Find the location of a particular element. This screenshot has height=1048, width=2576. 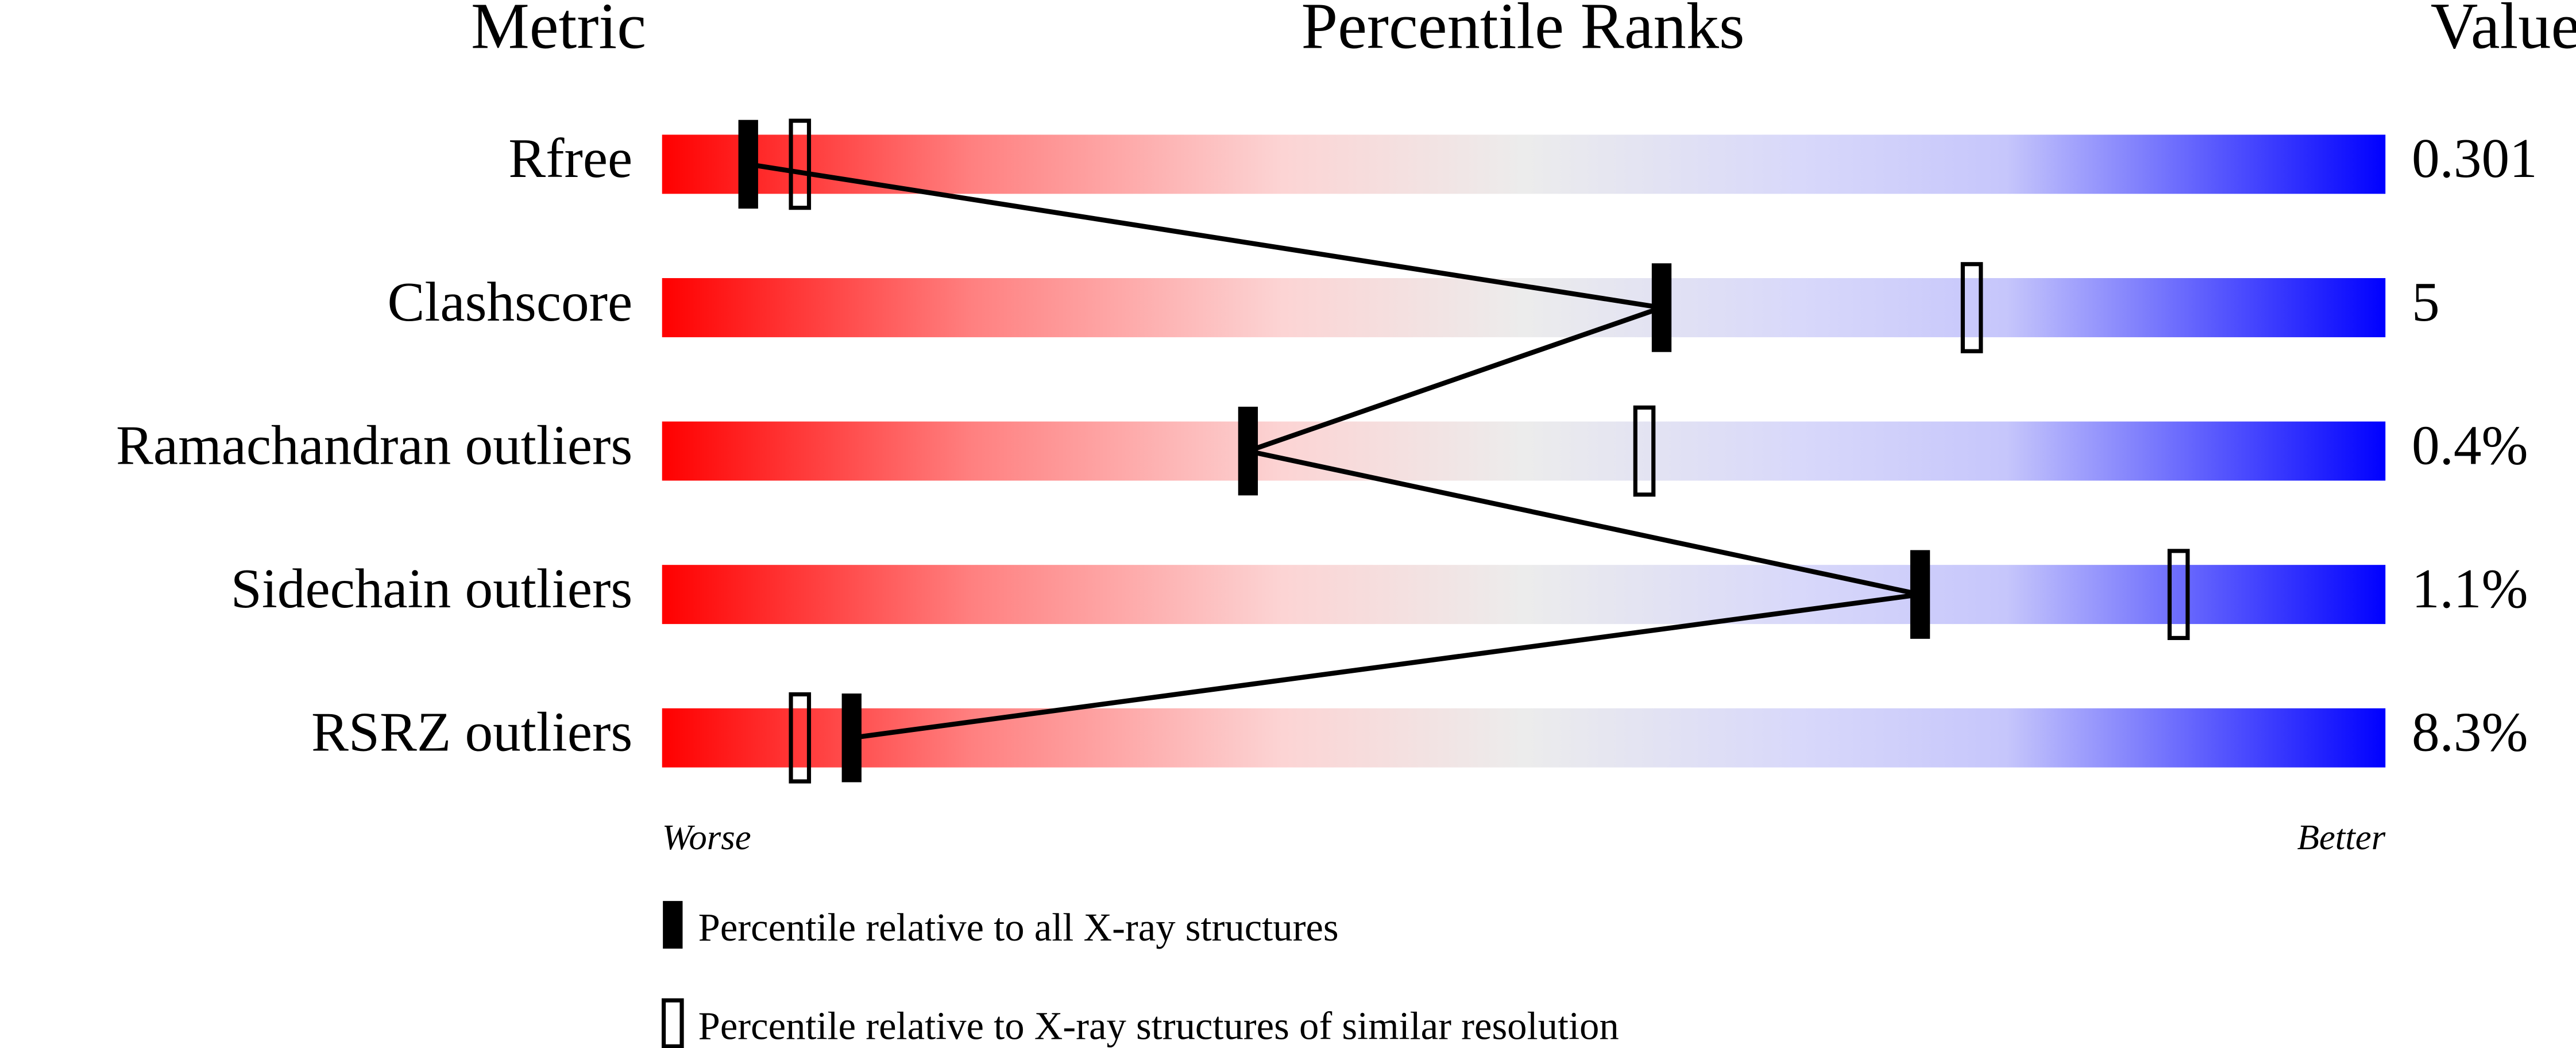

metric-value: 1.1% is located at coordinates (2470, 589).